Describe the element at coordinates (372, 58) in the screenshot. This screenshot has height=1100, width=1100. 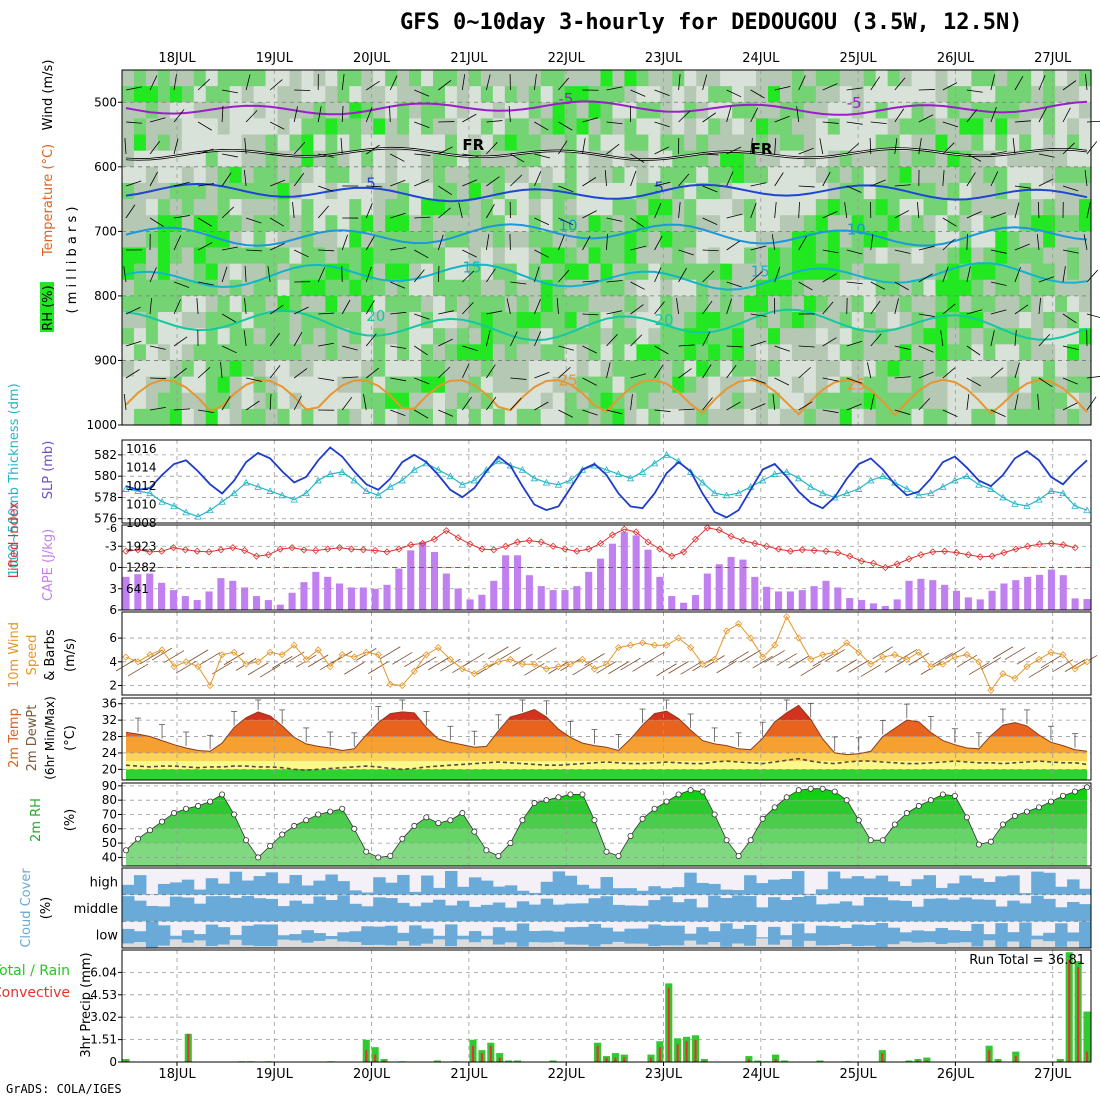
I see `top-date-label: 20JUL` at that location.